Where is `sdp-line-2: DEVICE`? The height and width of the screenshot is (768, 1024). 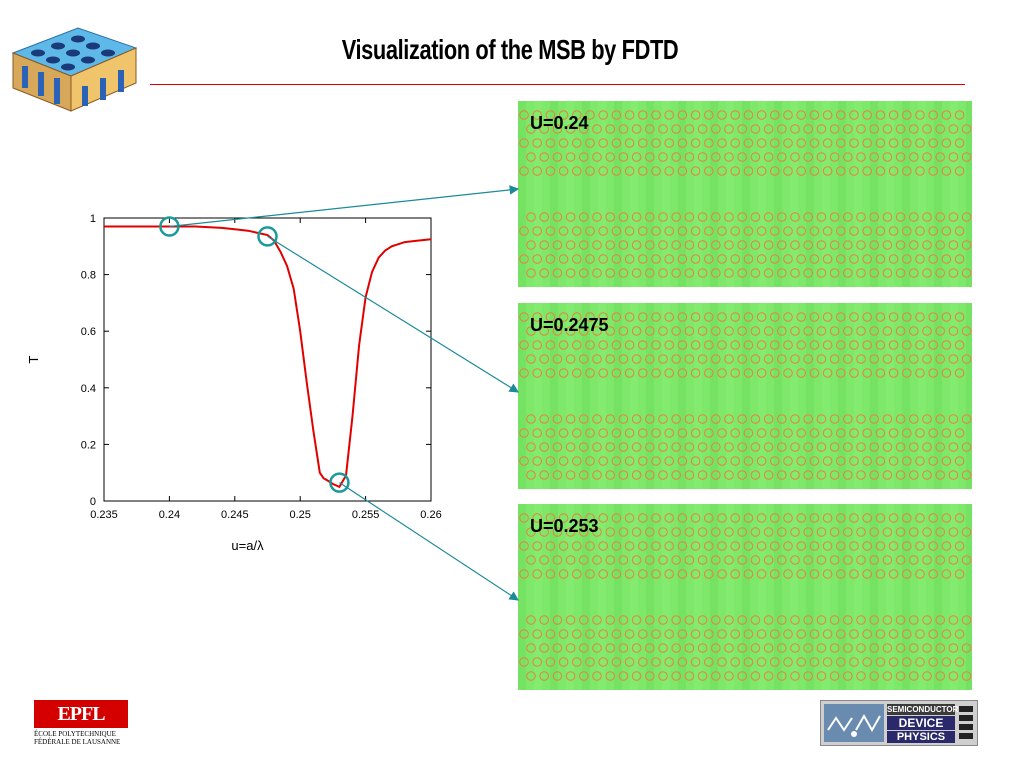 sdp-line-2: DEVICE is located at coordinates (921, 723).